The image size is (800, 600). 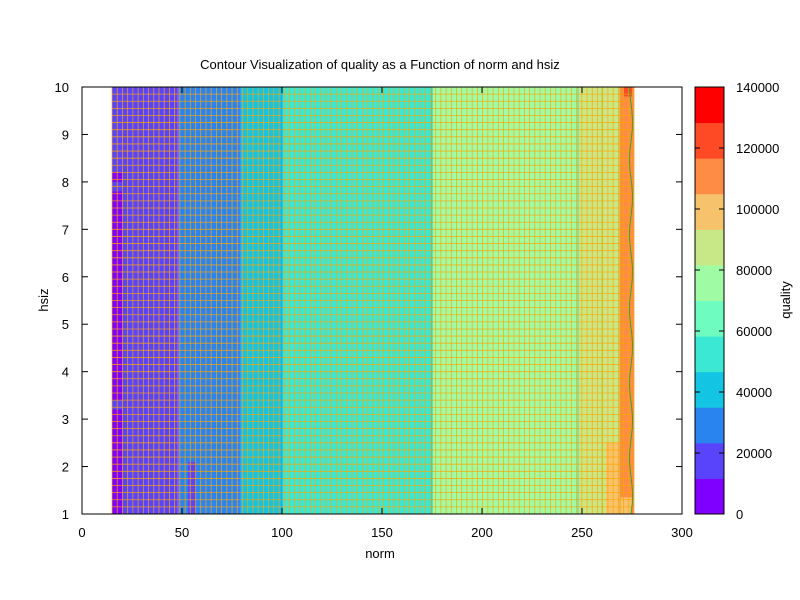 What do you see at coordinates (65, 182) in the screenshot?
I see `y-tick-label: 8` at bounding box center [65, 182].